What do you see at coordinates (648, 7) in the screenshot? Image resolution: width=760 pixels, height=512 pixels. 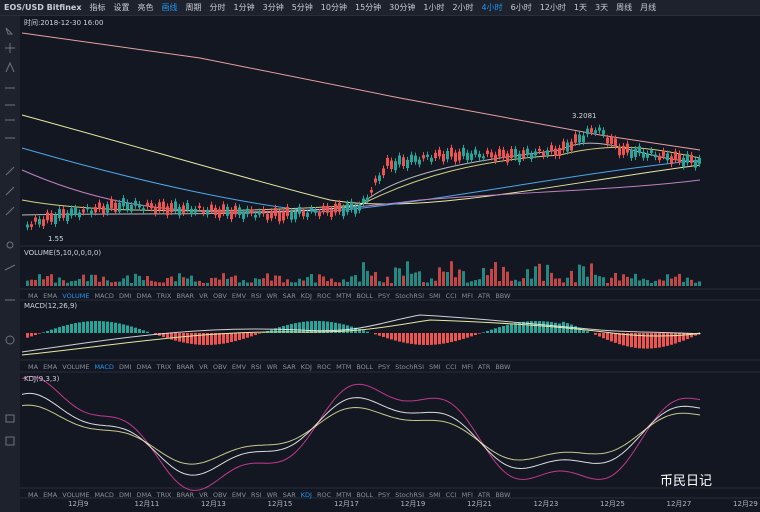 I see `interval-button: 月线` at bounding box center [648, 7].